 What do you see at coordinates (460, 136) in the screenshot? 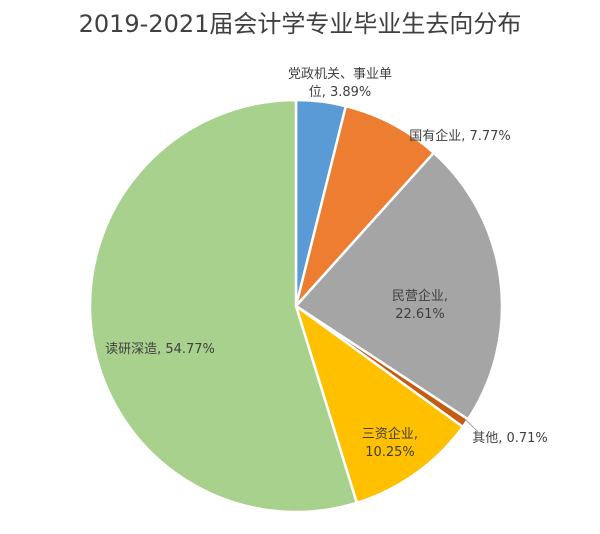
I see `slice-label: 国有企业, 7.77%` at bounding box center [460, 136].